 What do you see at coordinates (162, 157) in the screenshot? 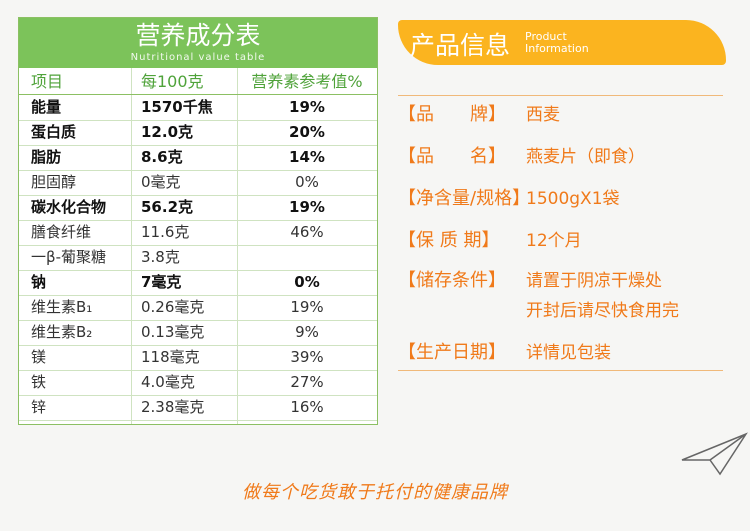
I see `table-cell: 8.6克` at bounding box center [162, 157].